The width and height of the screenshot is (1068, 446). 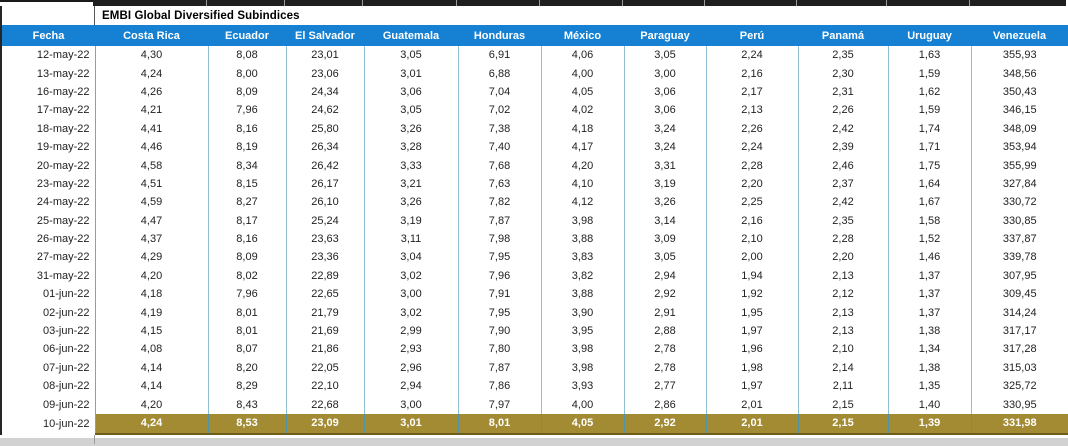 What do you see at coordinates (499, 349) in the screenshot?
I see `data-cell: 7,80` at bounding box center [499, 349].